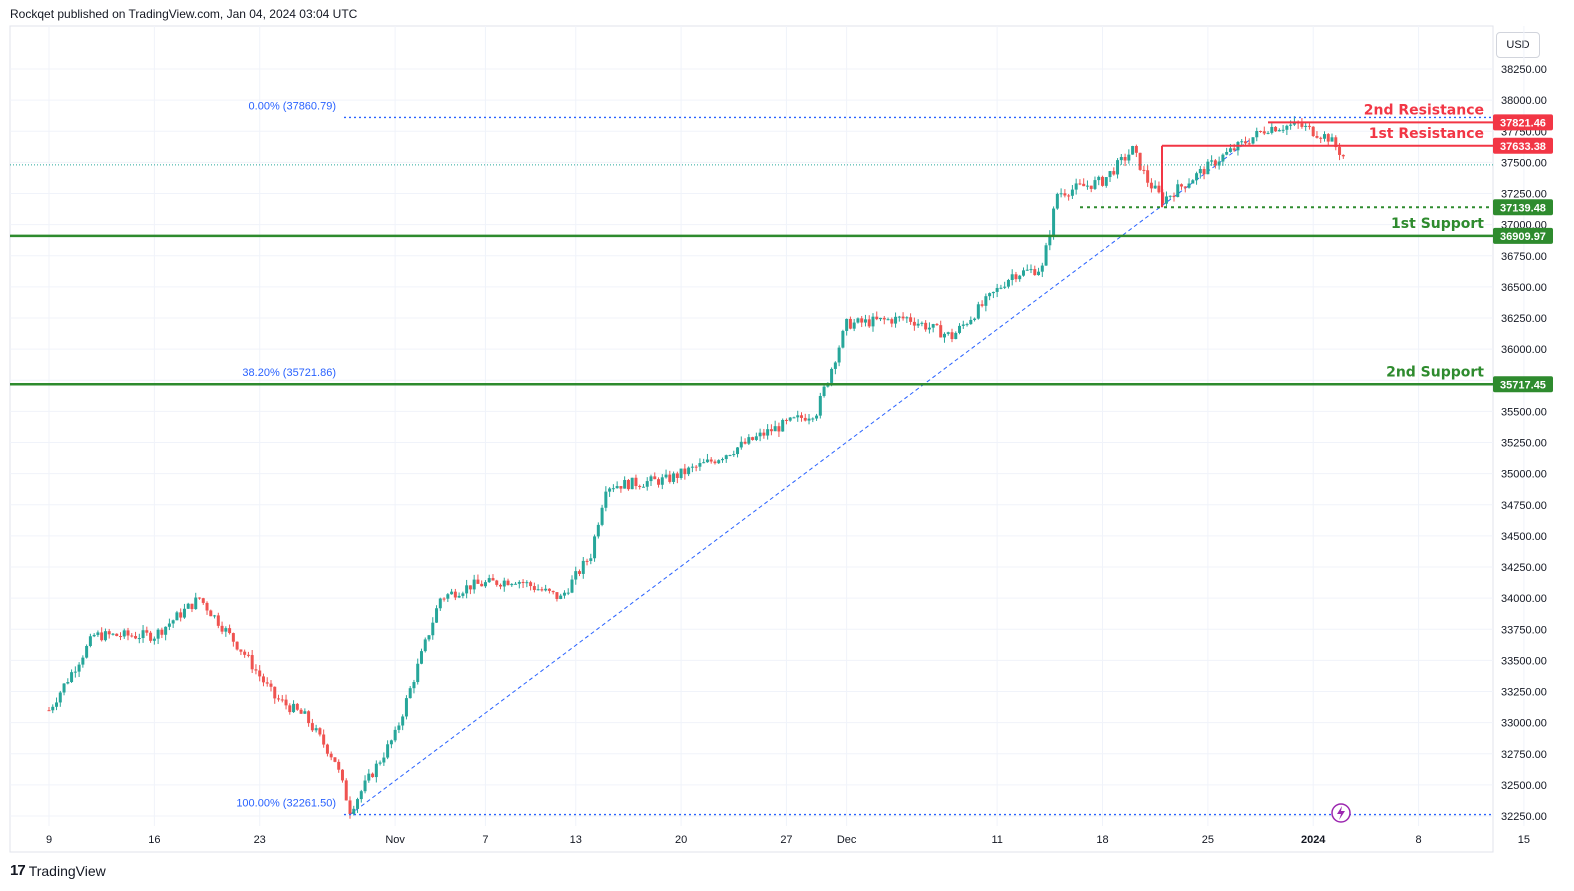 The width and height of the screenshot is (1574, 891). What do you see at coordinates (1524, 724) in the screenshot?
I see `y-tick-label: 33000.00` at bounding box center [1524, 724].